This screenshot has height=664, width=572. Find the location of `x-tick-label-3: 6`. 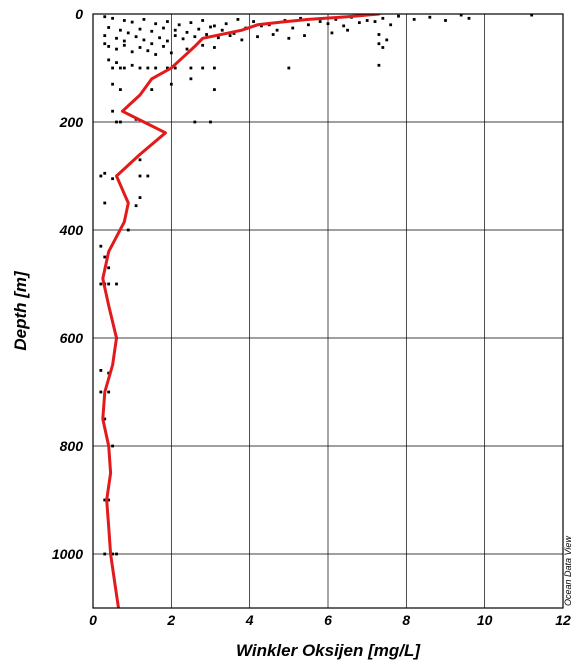

x-tick-label-3: 6 is located at coordinates (328, 620).